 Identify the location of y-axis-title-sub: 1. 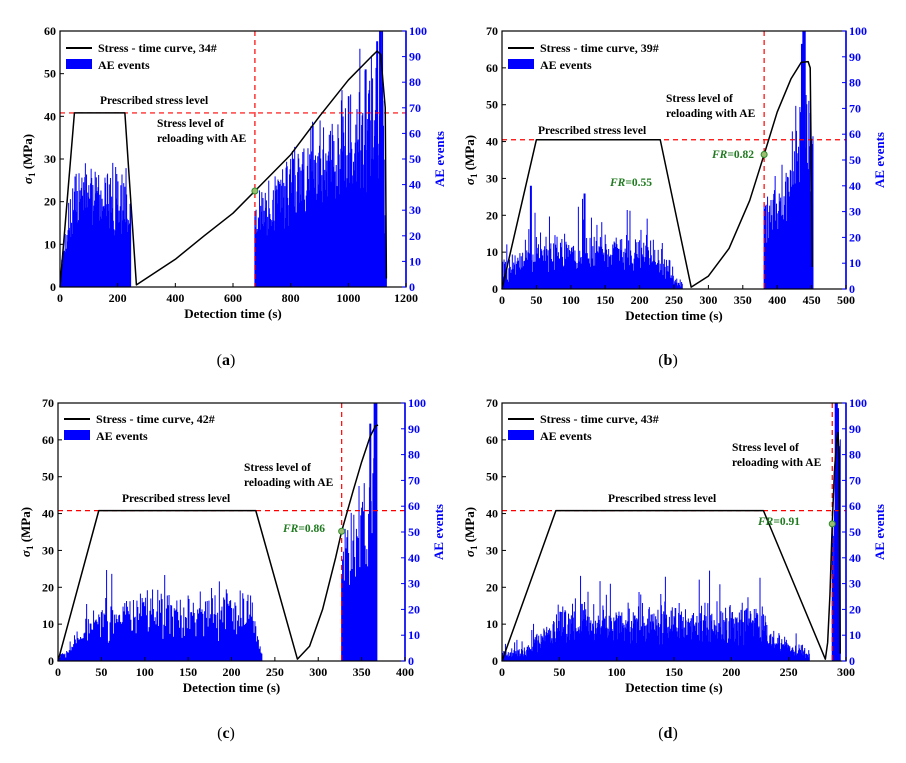
(474, 175).